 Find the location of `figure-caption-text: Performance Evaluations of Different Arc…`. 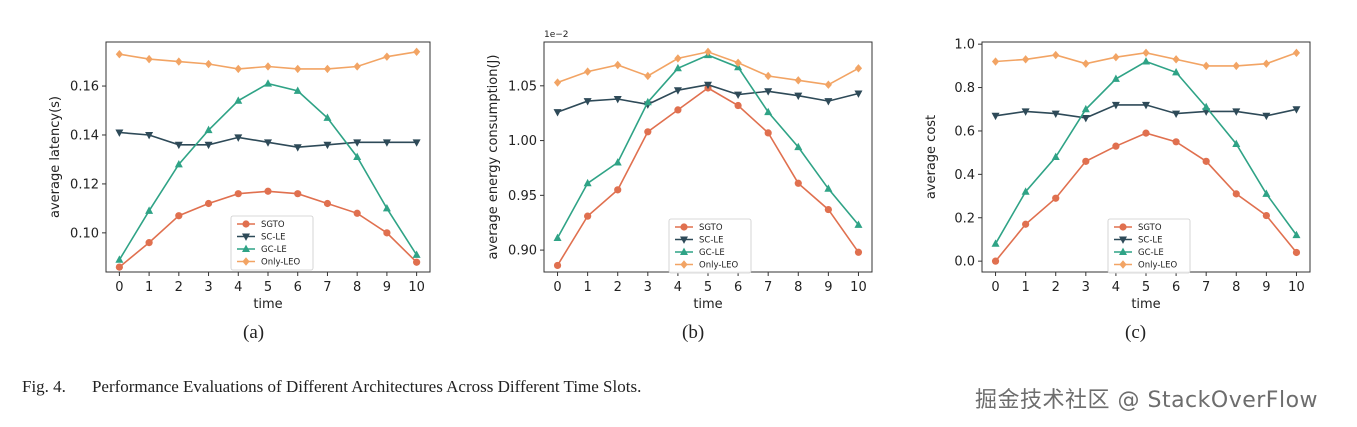

figure-caption-text: Performance Evaluations of Different Arc… is located at coordinates (366, 386).